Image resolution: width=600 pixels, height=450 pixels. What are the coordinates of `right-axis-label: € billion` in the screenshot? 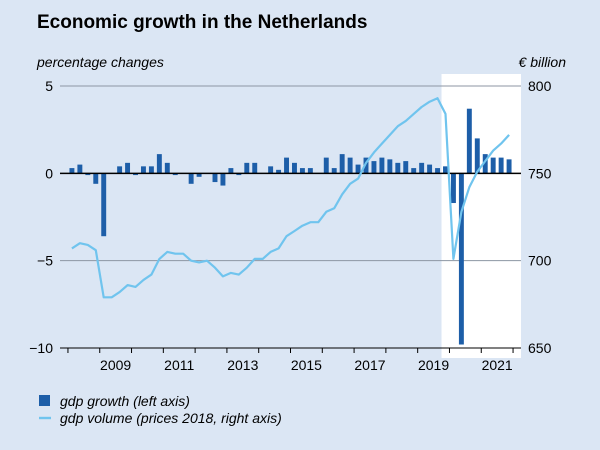 It's located at (543, 62).